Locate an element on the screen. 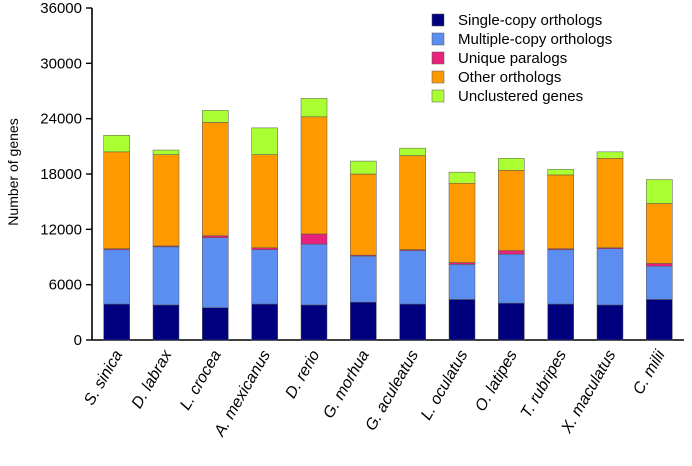  legend-label: Unclustered genes is located at coordinates (520, 96).